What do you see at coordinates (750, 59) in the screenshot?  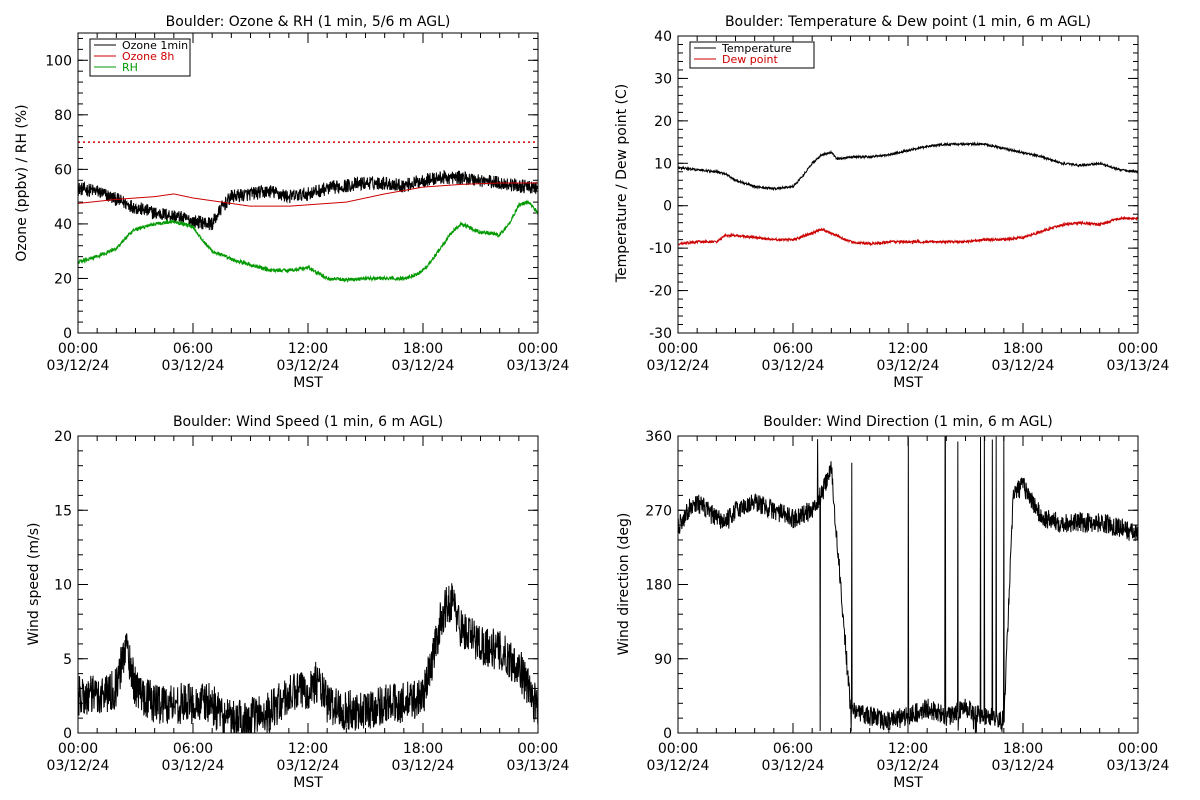 I see `legend-label: Dew point` at bounding box center [750, 59].